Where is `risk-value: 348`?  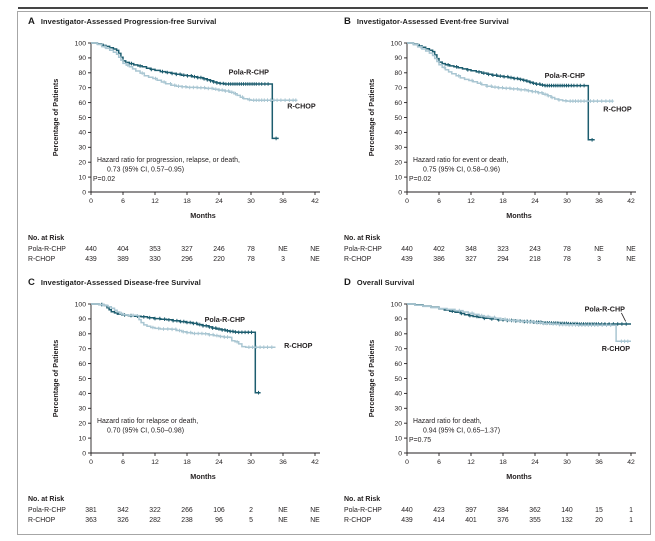 risk-value: 348 is located at coordinates (471, 249).